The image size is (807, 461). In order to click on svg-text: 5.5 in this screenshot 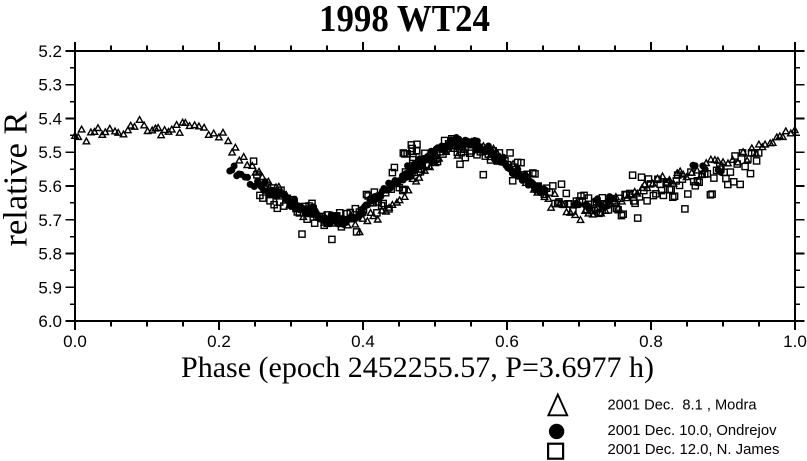, I will do `click(50, 152)`.